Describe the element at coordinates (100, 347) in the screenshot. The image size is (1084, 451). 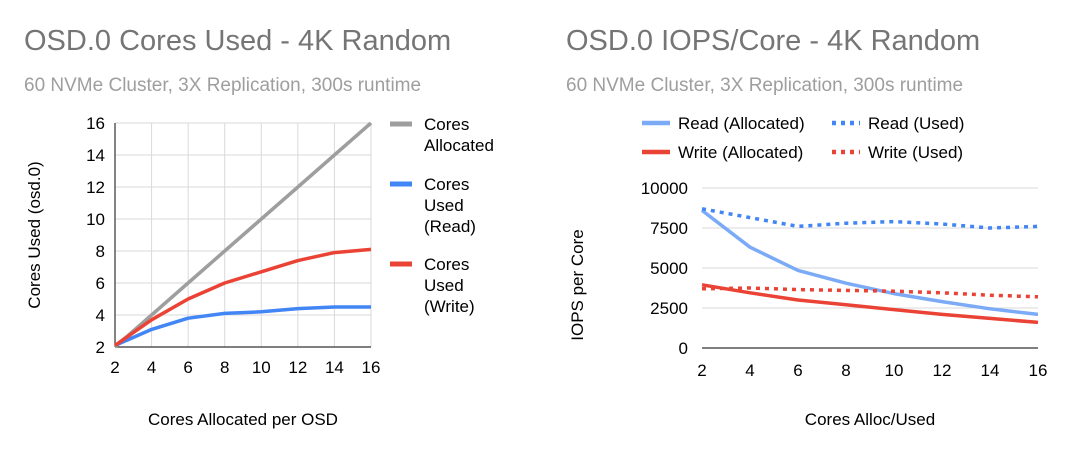
I see `y-tick-label: 2` at that location.